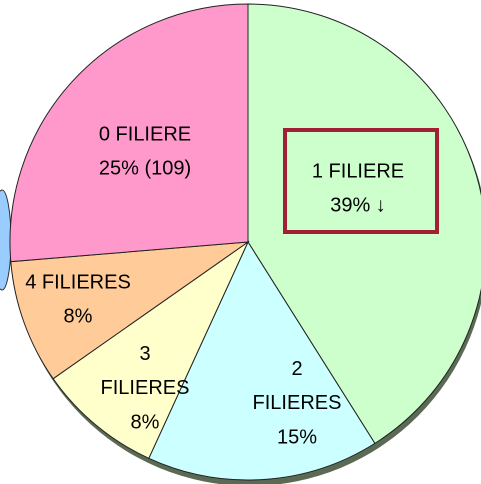 Image resolution: width=481 pixels, height=484 pixels. I want to click on slice-label: 4 FILIERES, so click(78, 282).